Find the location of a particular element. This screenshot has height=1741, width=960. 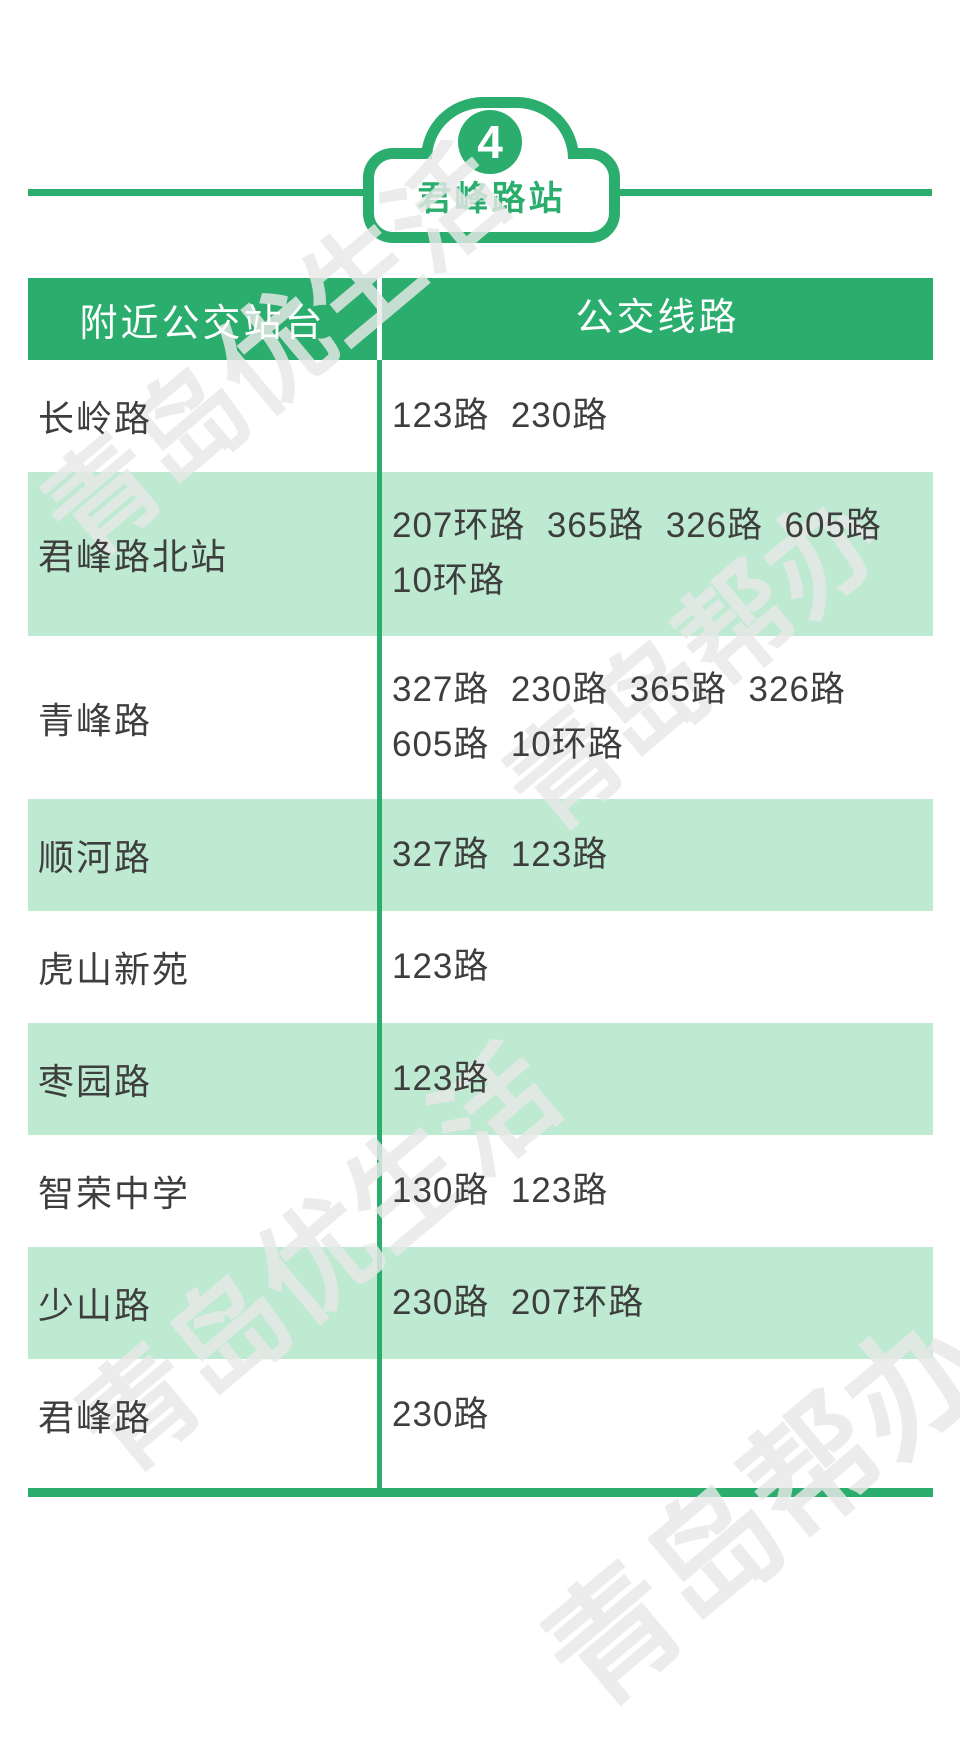

station-cell: 君峰路 is located at coordinates (202, 1415).